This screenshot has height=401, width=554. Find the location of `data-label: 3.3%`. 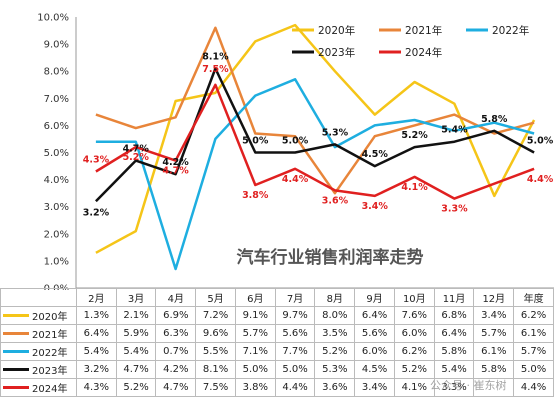

data-label: 3.3% is located at coordinates (454, 209).